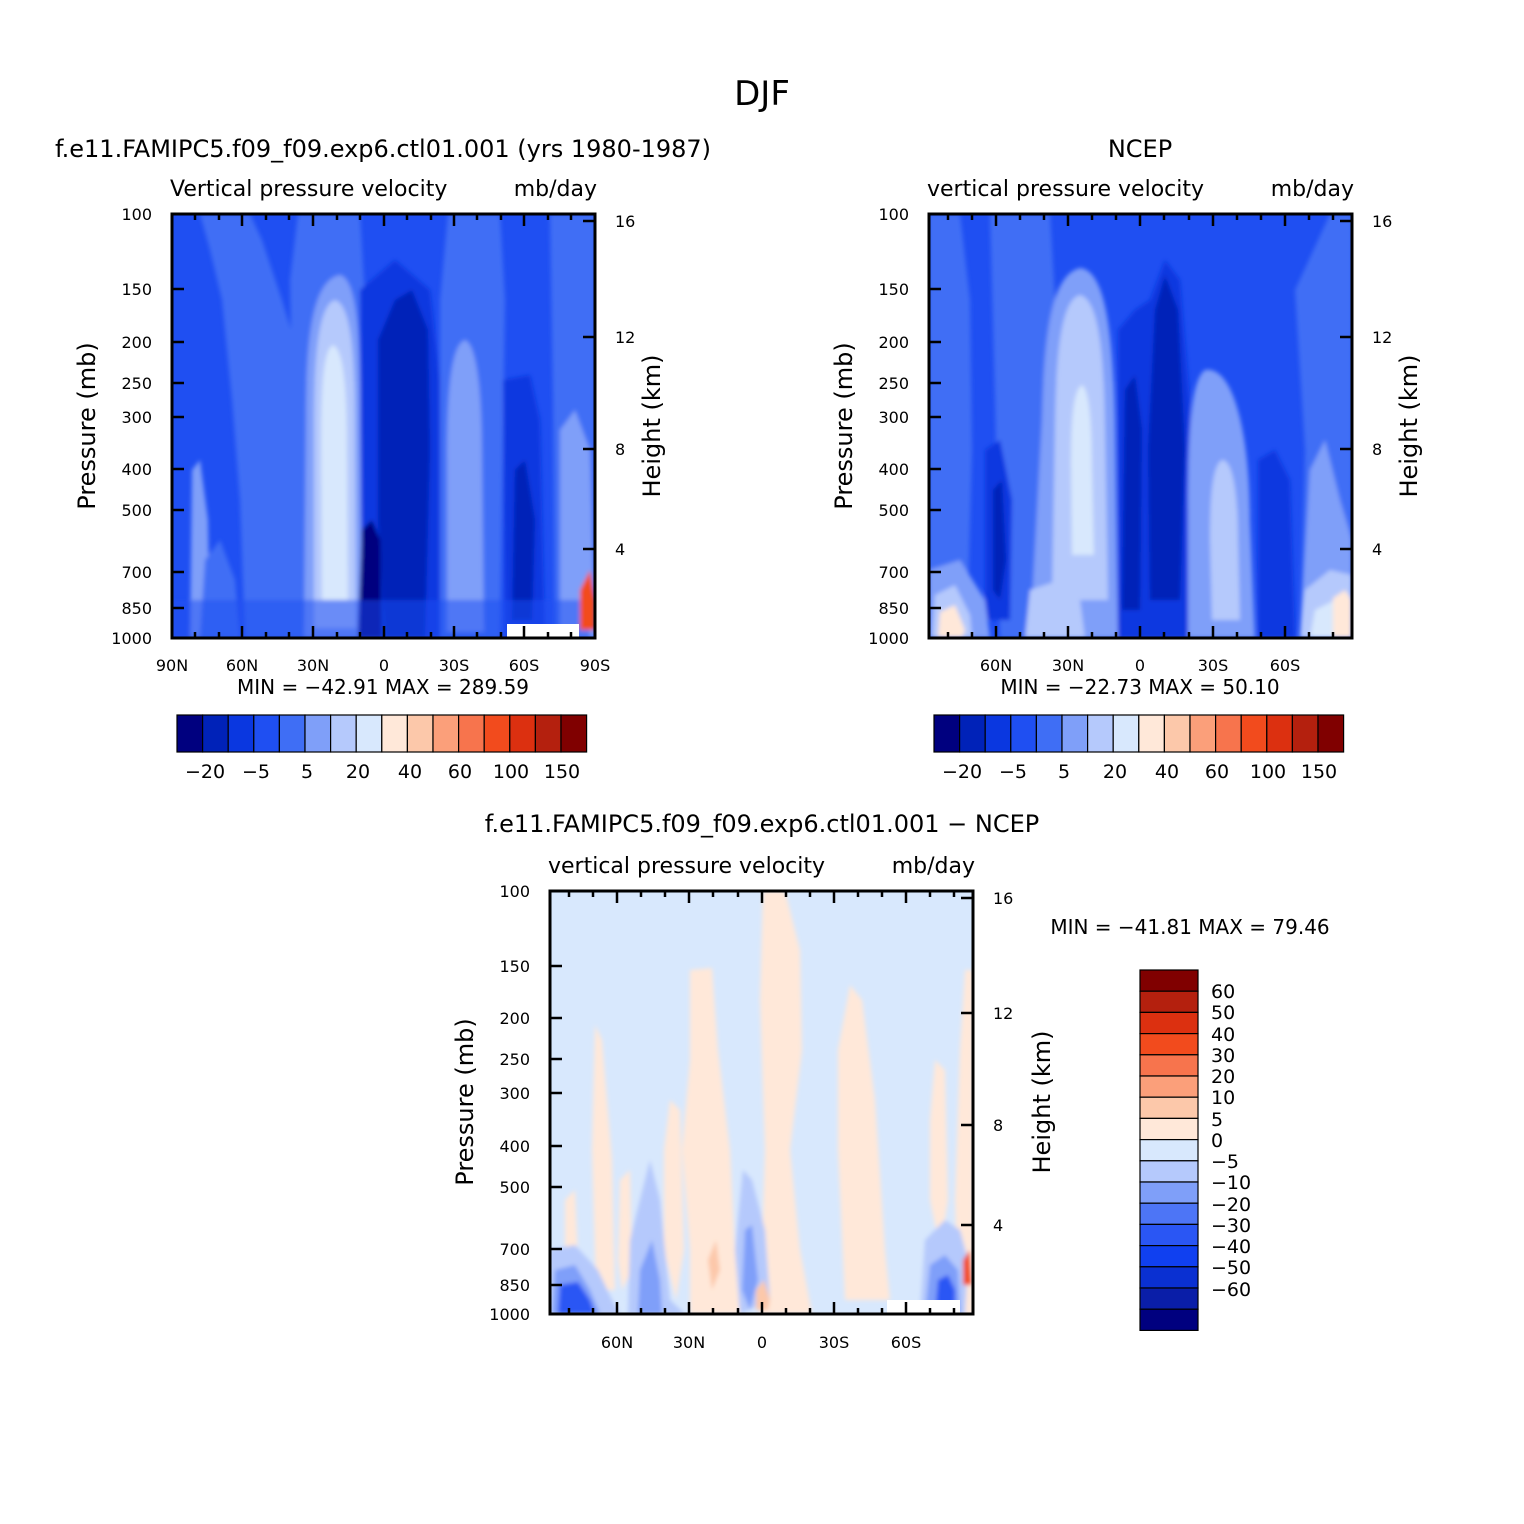 This screenshot has width=1524, height=1524. I want to click on panel-difference-subtitle-right: mb/day, so click(933, 866).